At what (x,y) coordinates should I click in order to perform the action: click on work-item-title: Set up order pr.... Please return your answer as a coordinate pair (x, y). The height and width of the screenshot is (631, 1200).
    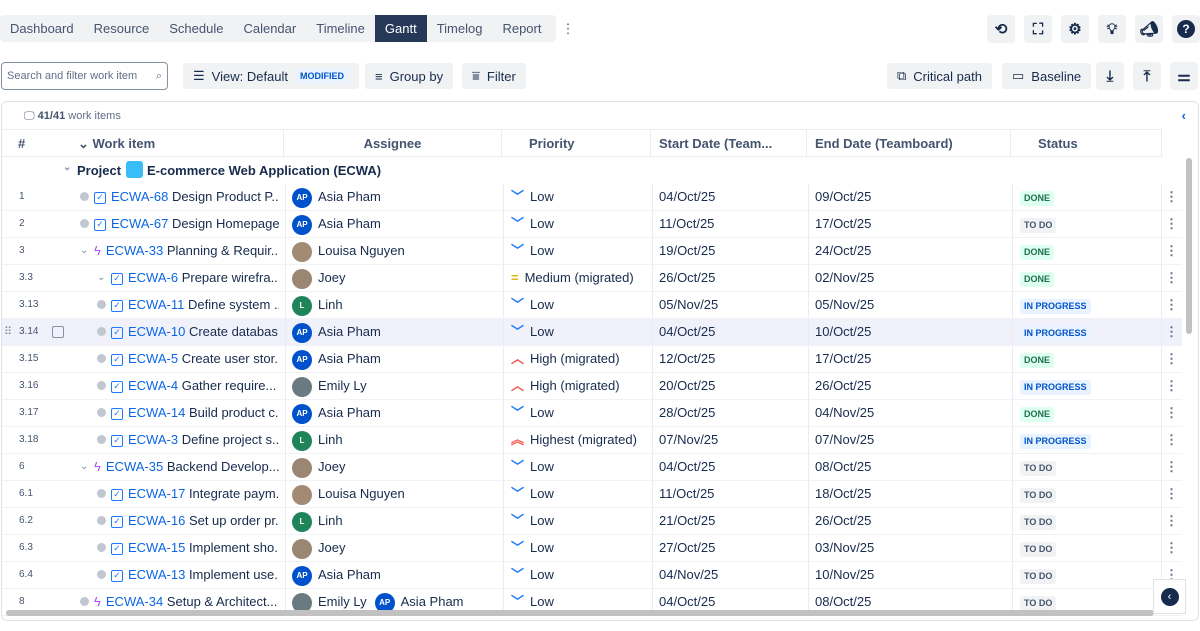
    Looking at the image, I should click on (233, 520).